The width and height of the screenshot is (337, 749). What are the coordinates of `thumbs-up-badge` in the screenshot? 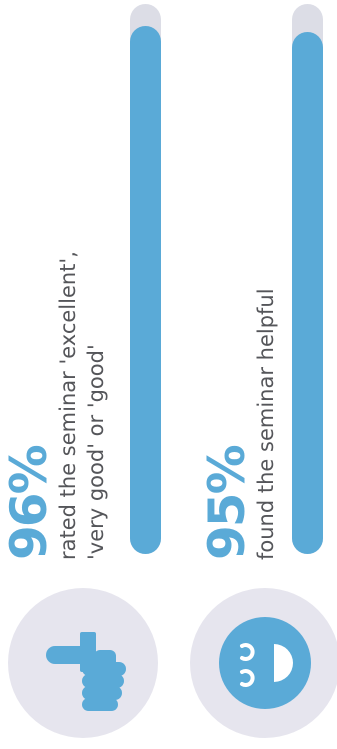 It's located at (83, 663).